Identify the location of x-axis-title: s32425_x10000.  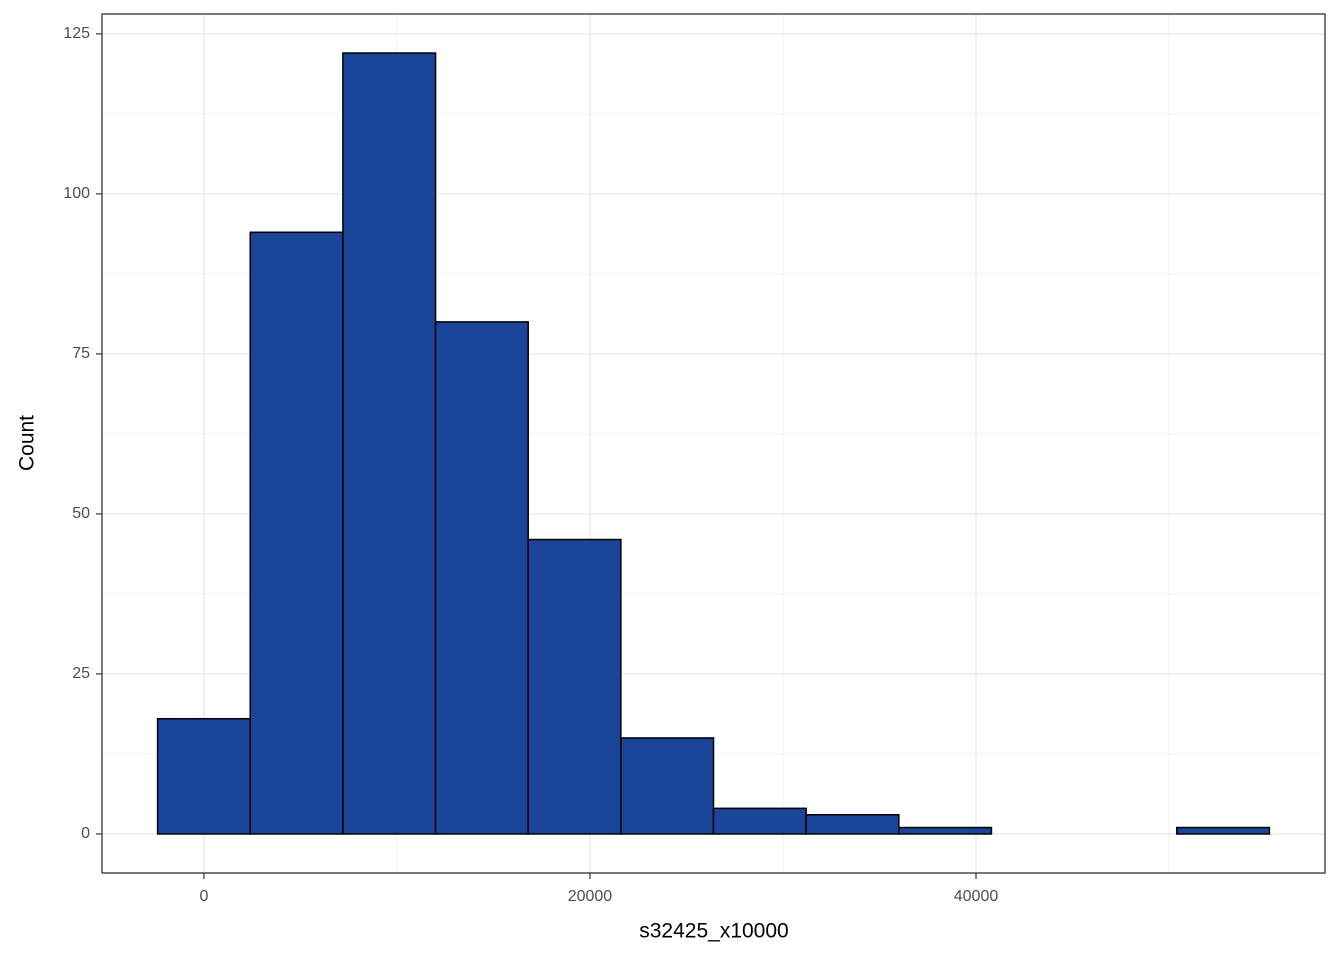
(713, 931).